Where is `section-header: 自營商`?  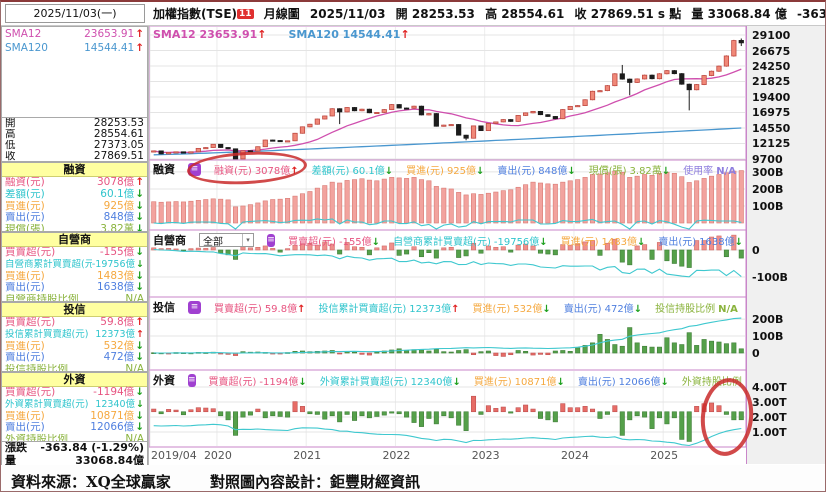 section-header: 自營商 is located at coordinates (74, 239).